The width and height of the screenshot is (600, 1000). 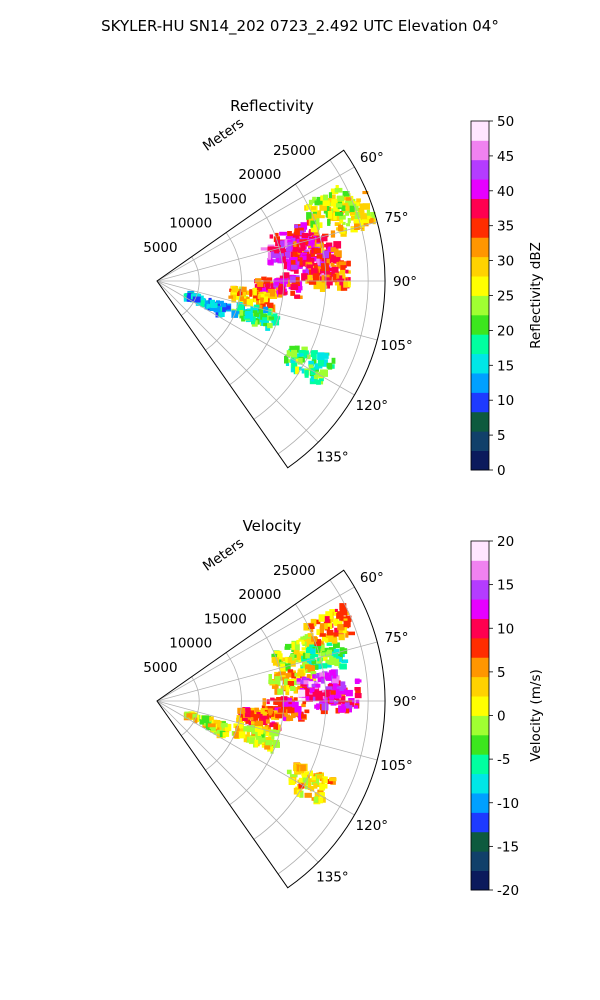 I want to click on range-tick-label: 25000, so click(x=294, y=571).